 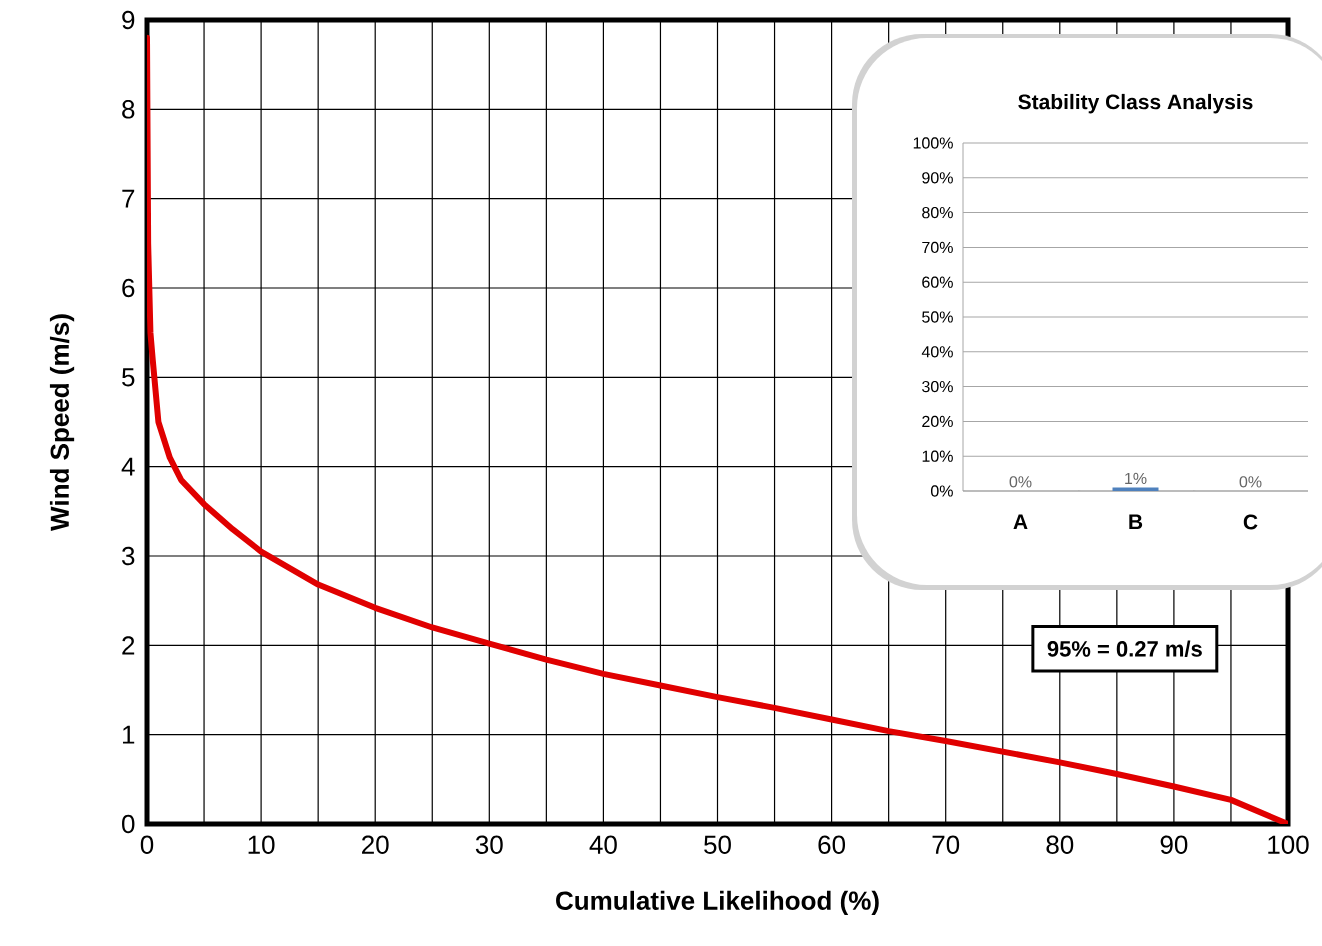 I want to click on y-tick-label: 80%, so click(x=937, y=212).